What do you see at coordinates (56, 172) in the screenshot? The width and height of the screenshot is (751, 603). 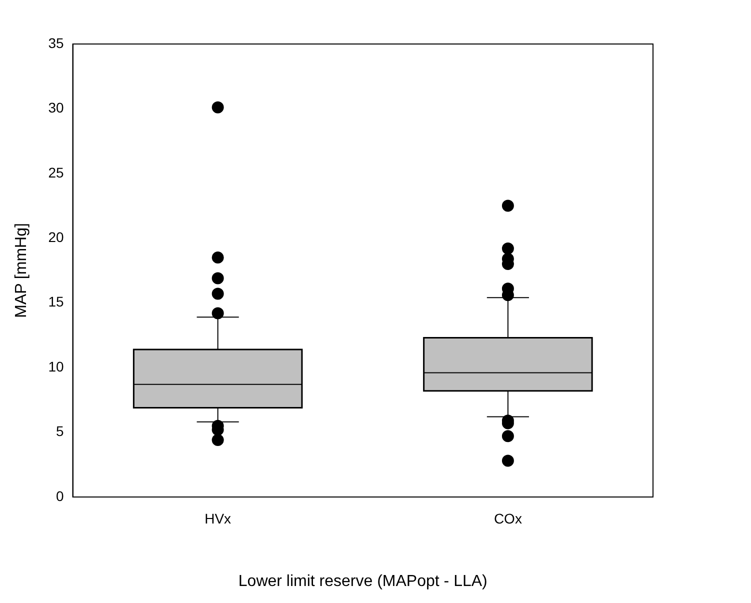 I see `y-tick-label: 25` at bounding box center [56, 172].